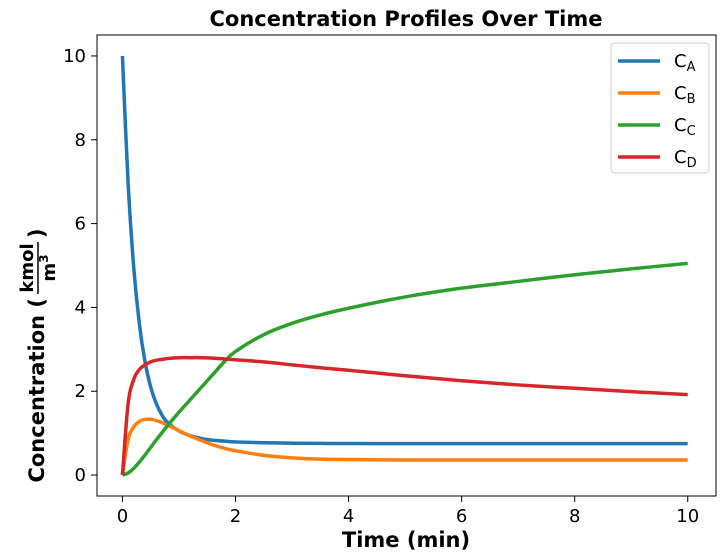 The height and width of the screenshot is (560, 726). I want to click on y-axis-label: Concentration ( kmol m3 ), so click(38, 355).